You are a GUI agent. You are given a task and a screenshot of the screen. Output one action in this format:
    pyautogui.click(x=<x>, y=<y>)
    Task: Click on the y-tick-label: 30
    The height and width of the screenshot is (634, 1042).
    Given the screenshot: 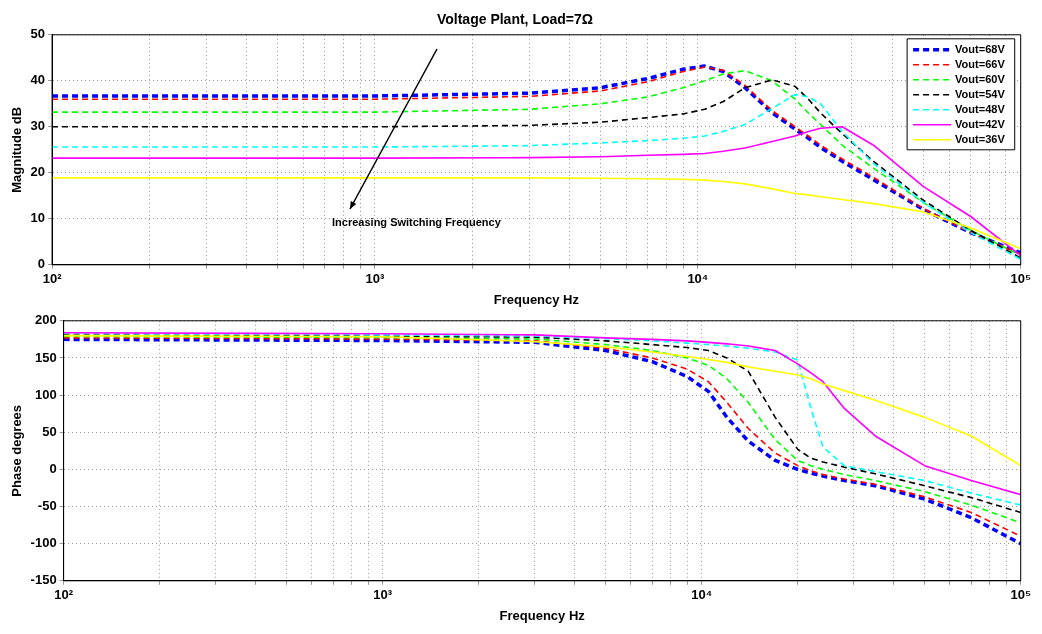 What is the action you would take?
    pyautogui.click(x=38, y=126)
    